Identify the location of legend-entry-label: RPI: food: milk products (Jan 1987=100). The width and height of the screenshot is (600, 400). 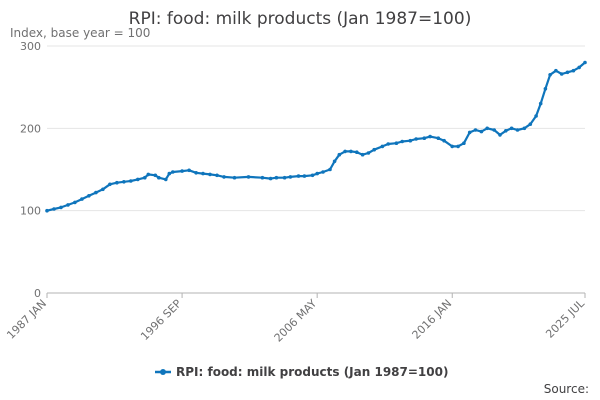
(312, 372).